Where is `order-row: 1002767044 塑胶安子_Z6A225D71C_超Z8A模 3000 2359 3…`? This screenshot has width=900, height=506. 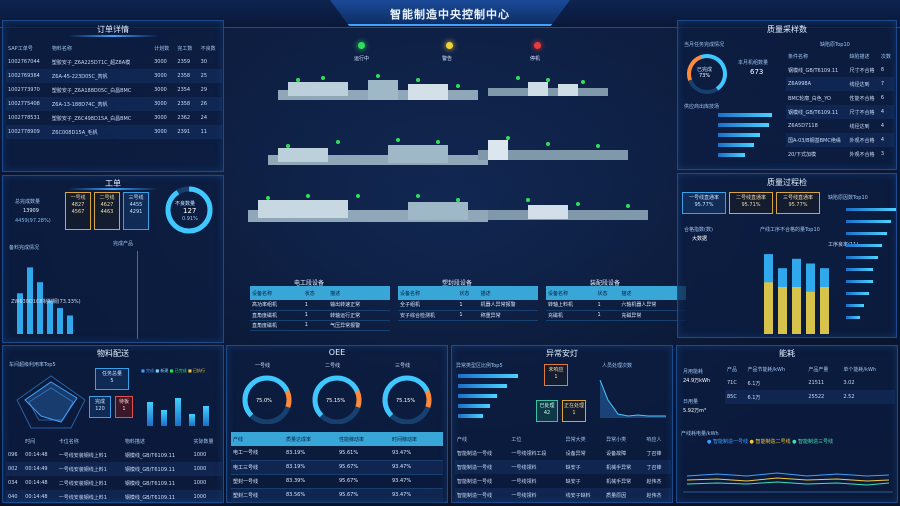
order-row: 1002767044 塑胶安子_Z6A225D71C_超Z8A模 3000 2359 3… is located at coordinates (114, 62).